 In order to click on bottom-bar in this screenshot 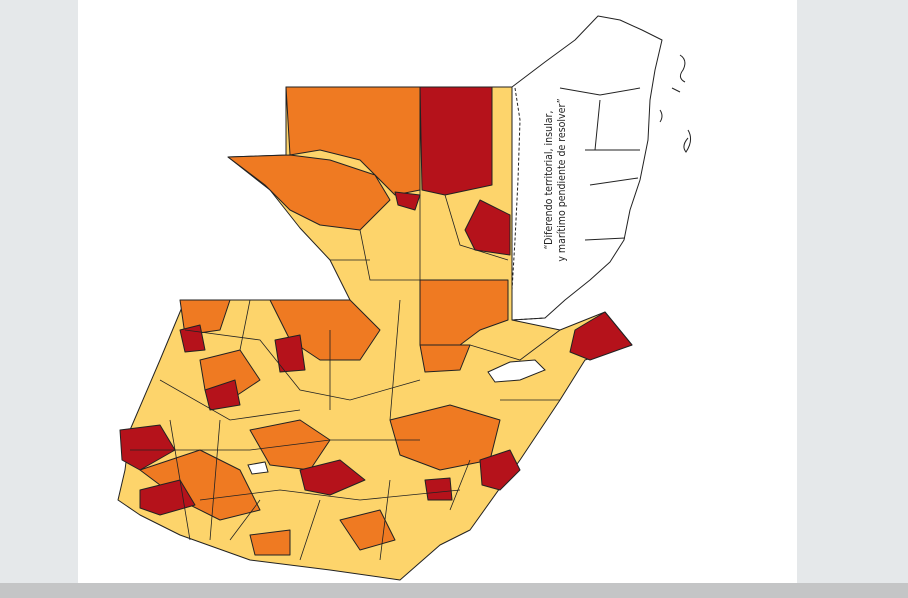, I will do `click(454, 590)`.